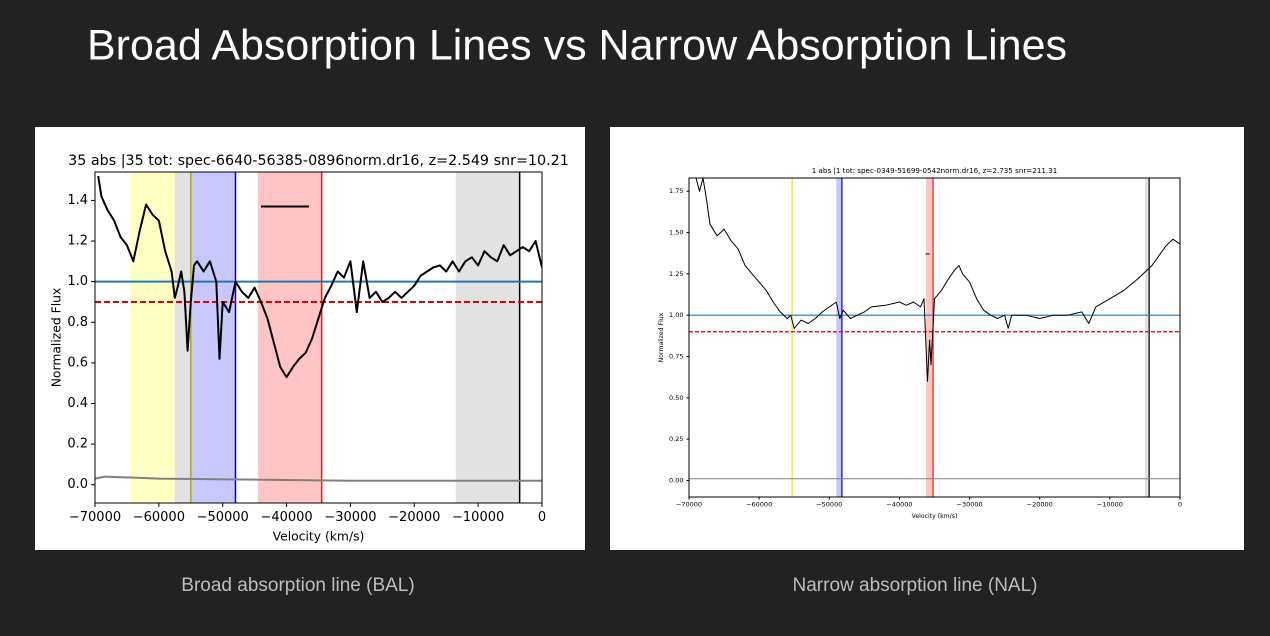 This screenshot has width=1270, height=636. I want to click on y-tick-label: 1.00, so click(676, 315).